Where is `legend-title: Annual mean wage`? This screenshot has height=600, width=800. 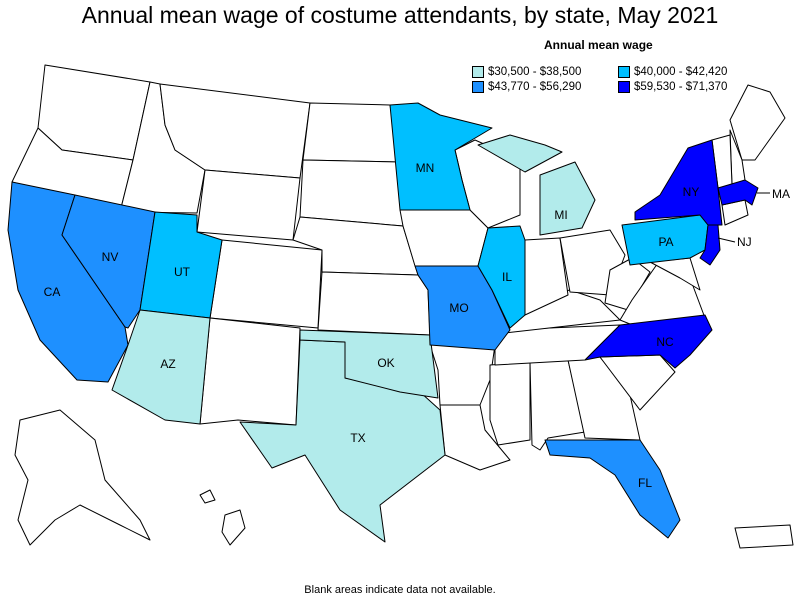
legend-title: Annual mean wage is located at coordinates (598, 45).